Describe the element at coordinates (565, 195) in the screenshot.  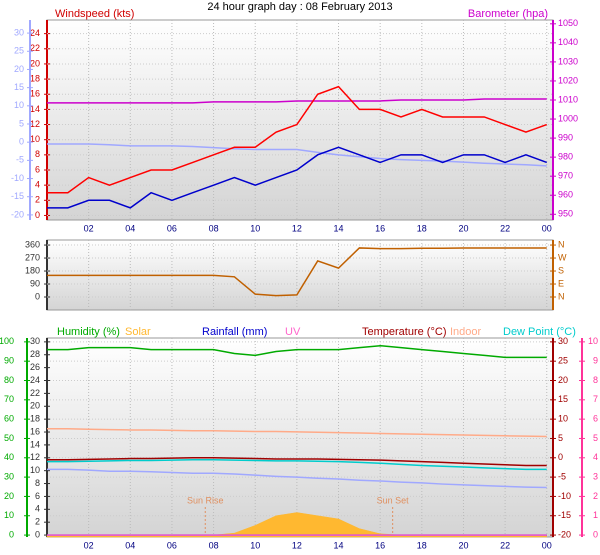
I see `y-tick-label: 960` at that location.